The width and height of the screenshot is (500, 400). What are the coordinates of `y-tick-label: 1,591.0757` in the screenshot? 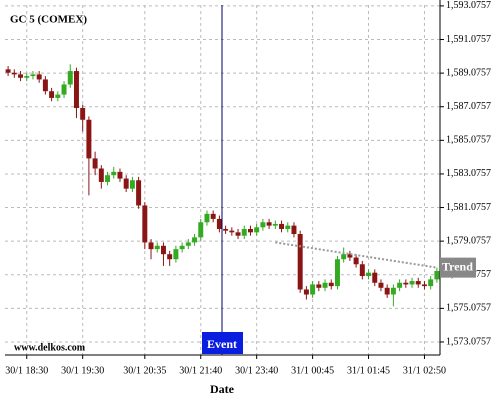 It's located at (468, 39).